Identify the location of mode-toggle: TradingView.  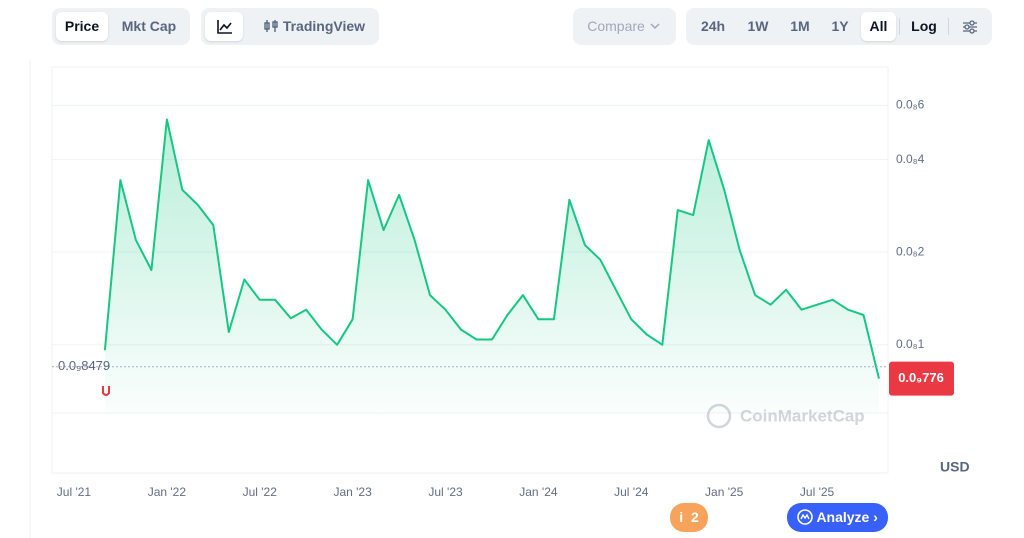
(290, 26).